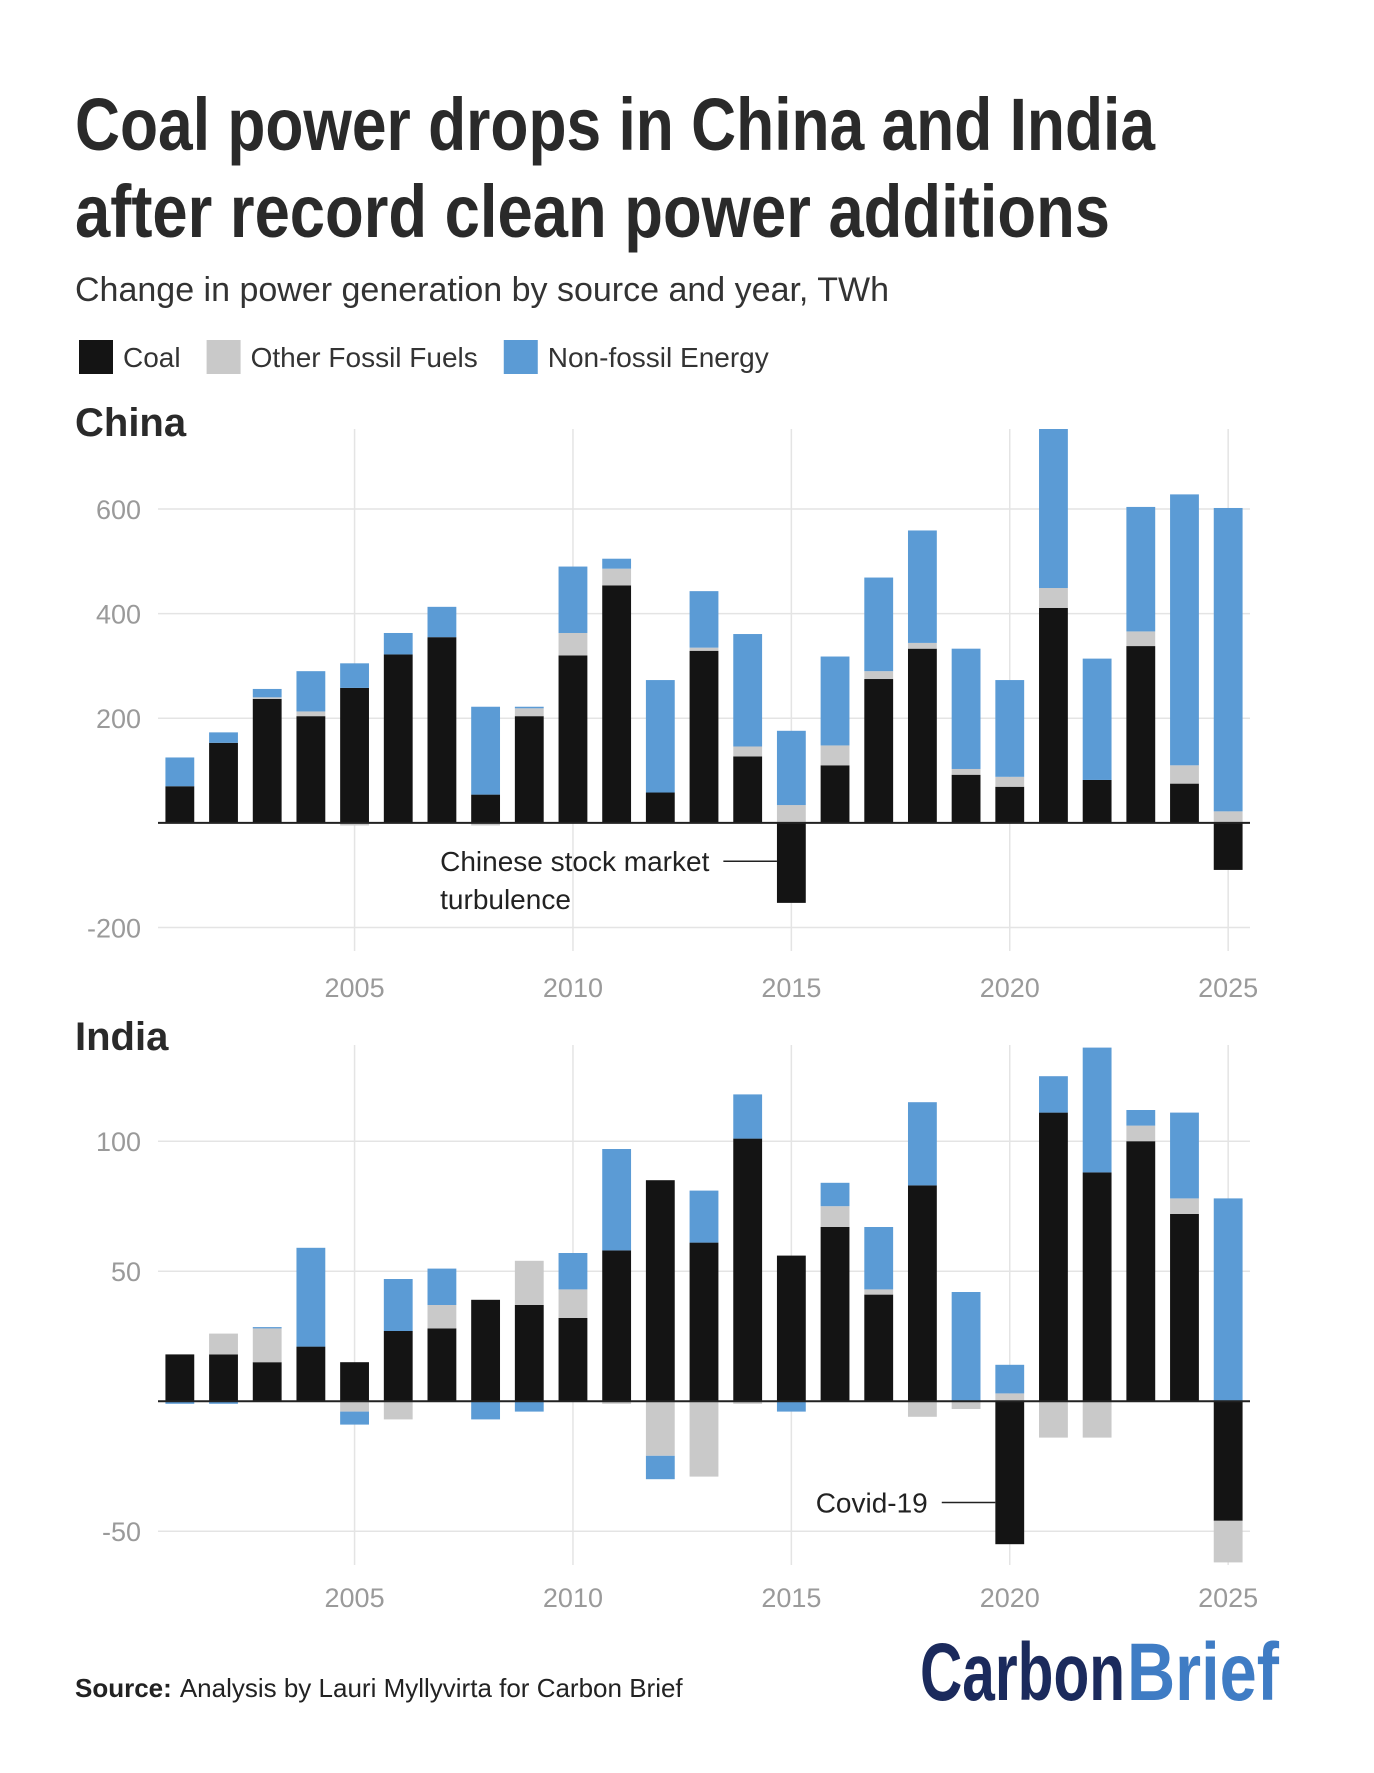 The image size is (1374, 1773). I want to click on x-tick-label: 2015, so click(791, 988).